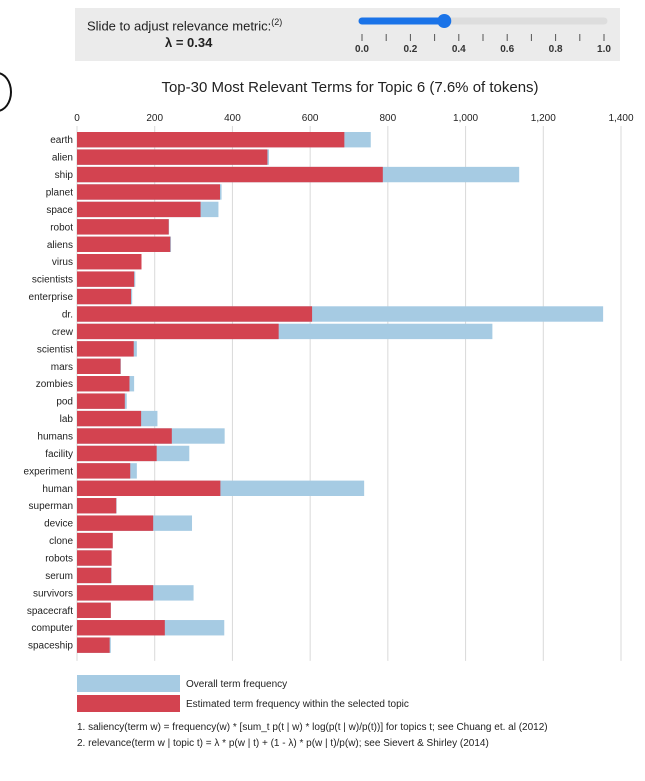 The image size is (645, 781). Describe the element at coordinates (61, 227) in the screenshot. I see `term-label: robot` at that location.